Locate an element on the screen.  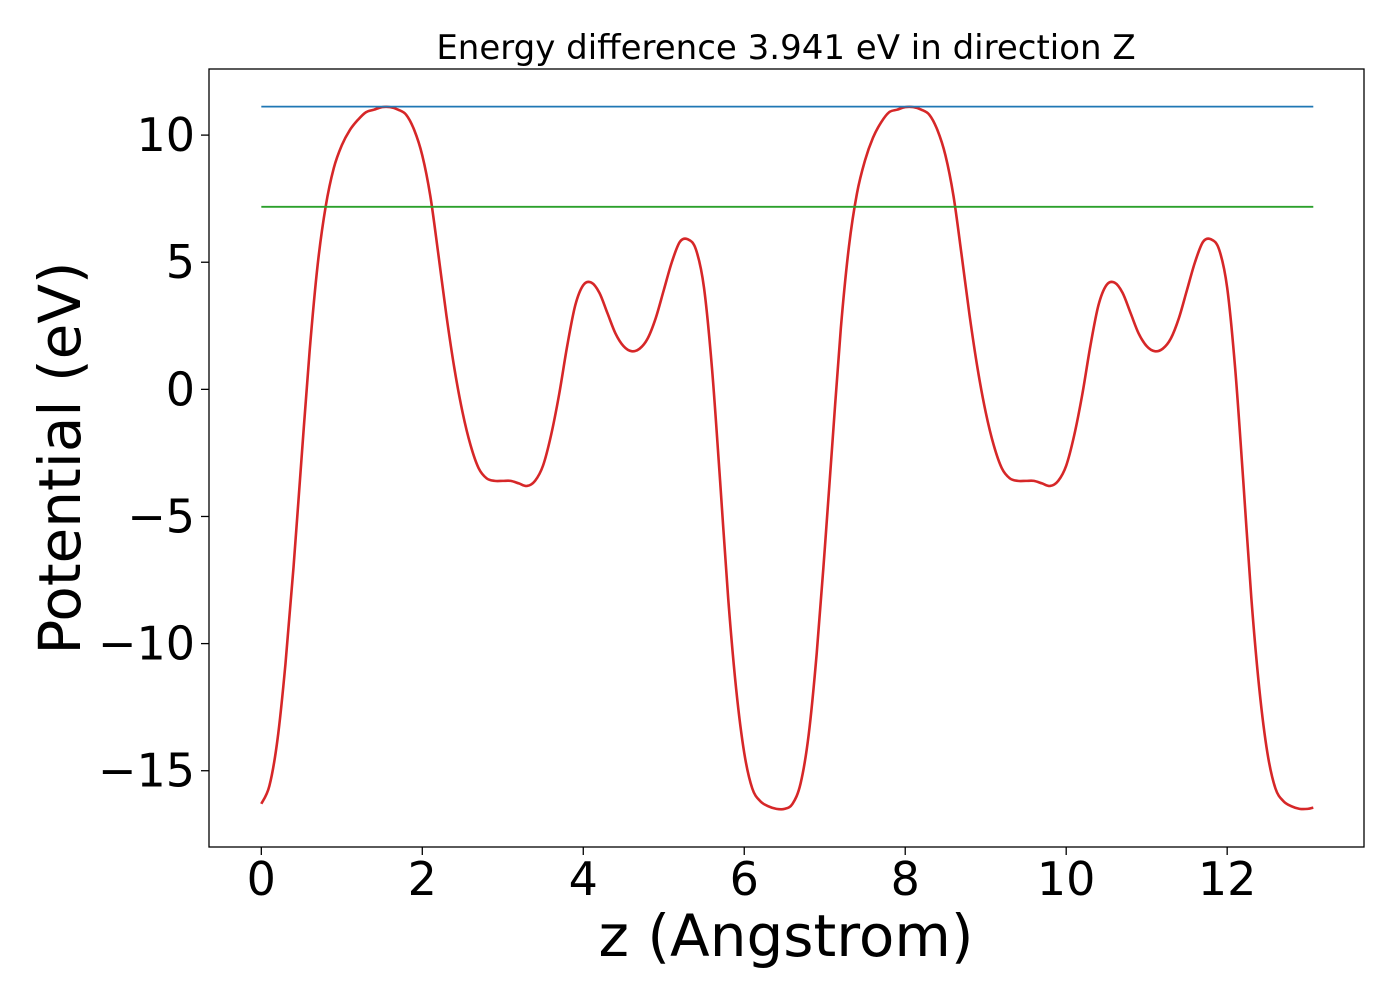
x-tick-label: 10 is located at coordinates (1066, 879).